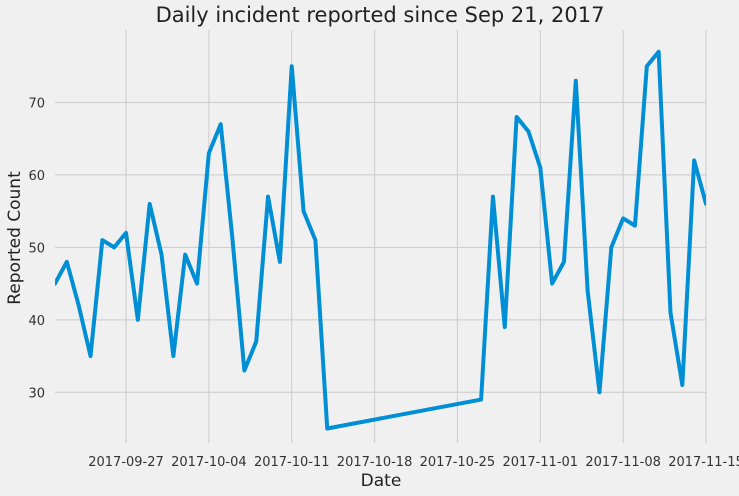 This screenshot has height=496, width=739. I want to click on x-tick-label: 2017-11-08, so click(623, 462).